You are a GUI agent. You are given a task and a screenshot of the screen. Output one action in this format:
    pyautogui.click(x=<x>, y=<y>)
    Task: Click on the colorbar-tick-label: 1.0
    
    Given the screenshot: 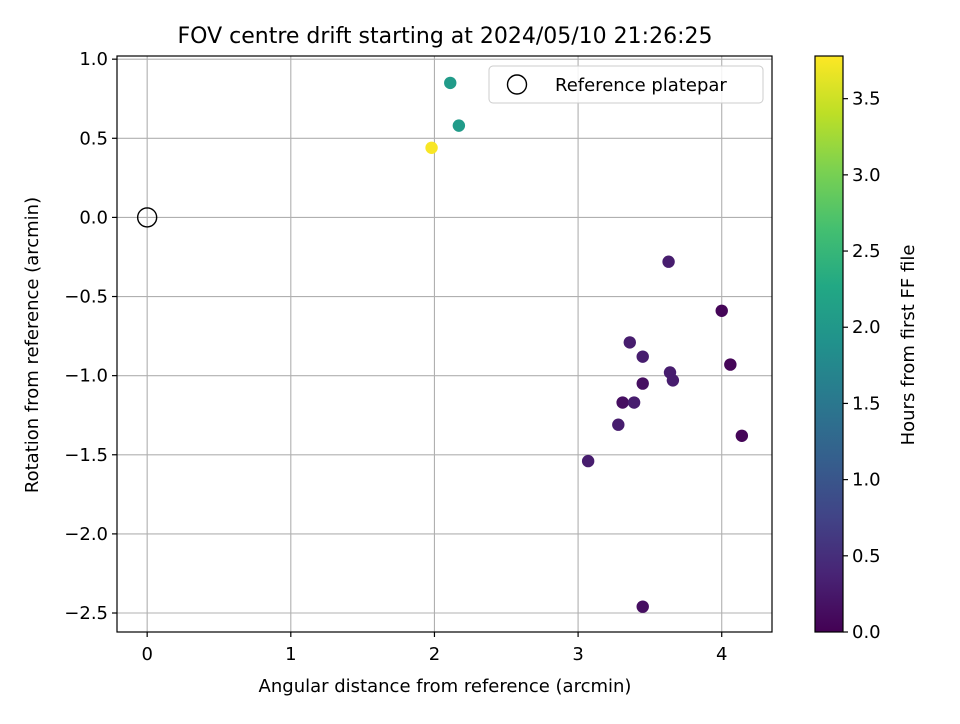 What is the action you would take?
    pyautogui.click(x=866, y=480)
    